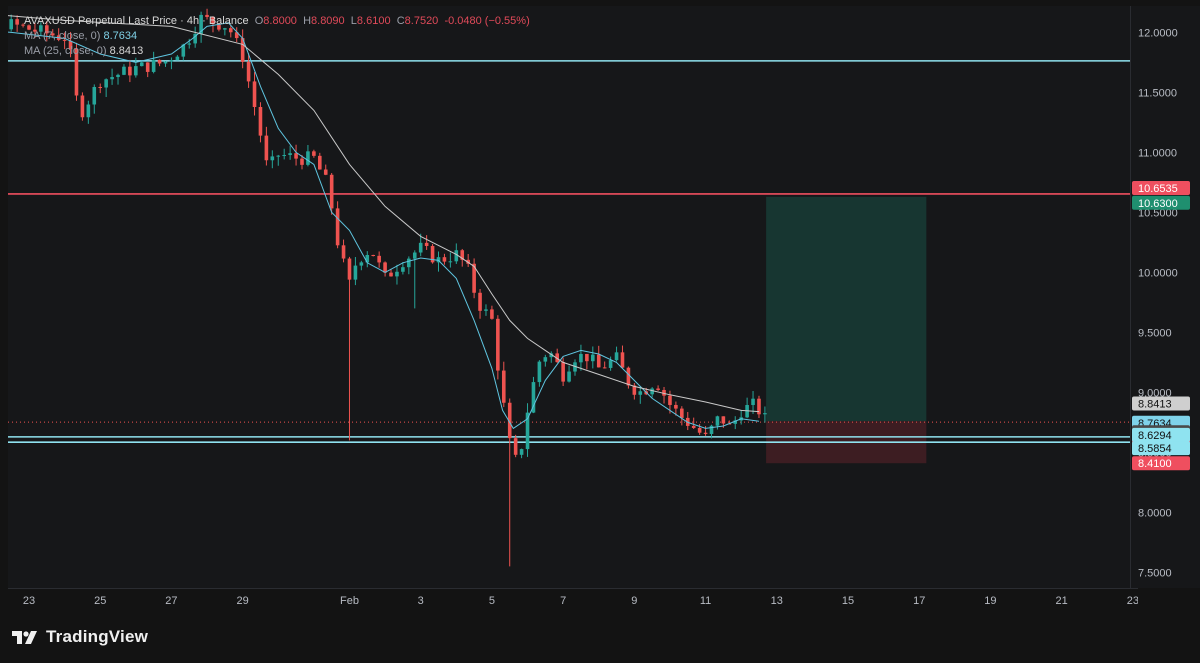 This screenshot has width=1200, height=663. Describe the element at coordinates (573, 600) in the screenshot. I see `time-axis: 23 25 27 29 Feb 3 5 7 9 11 13 15 17 19 21 23` at that location.